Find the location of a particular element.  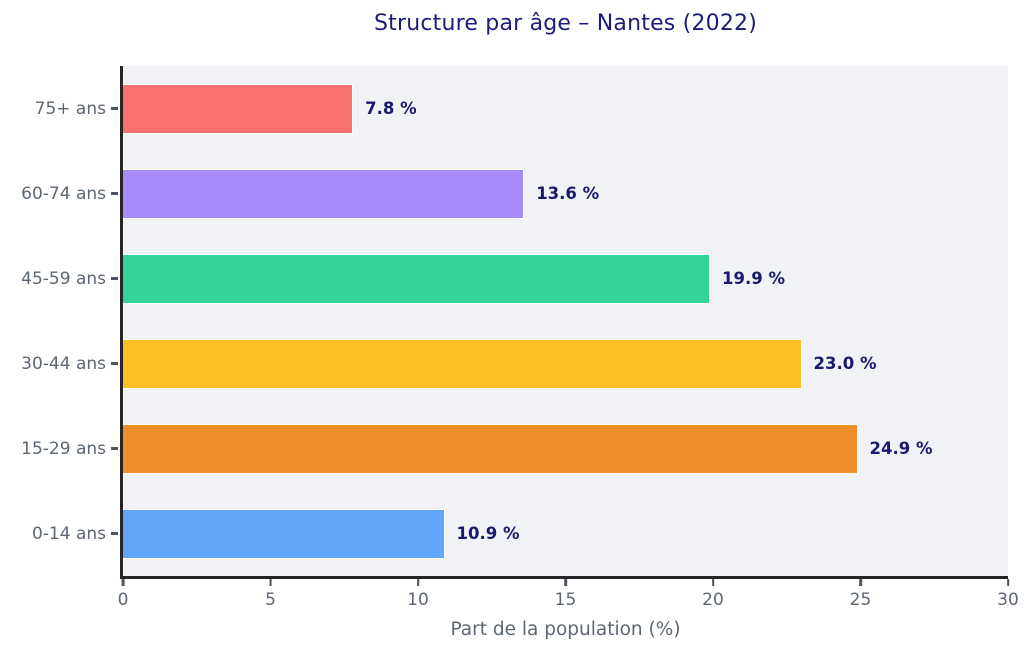

x-tick: 0 is located at coordinates (123, 594).